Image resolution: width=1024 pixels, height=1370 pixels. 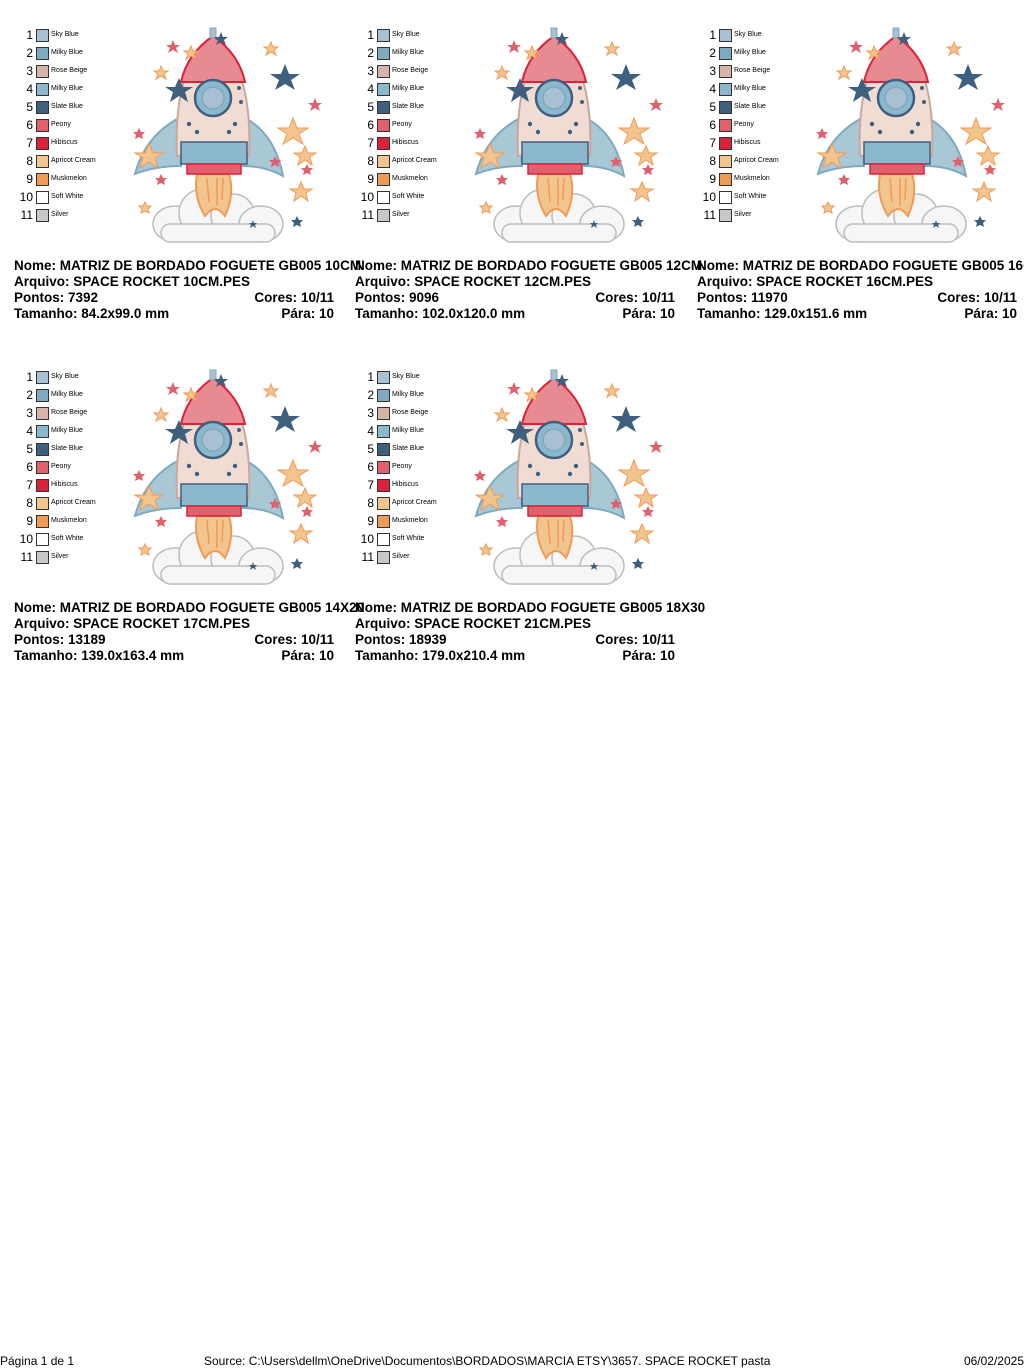 I want to click on design-size: 84.2x99.0 mm, so click(x=125, y=313).